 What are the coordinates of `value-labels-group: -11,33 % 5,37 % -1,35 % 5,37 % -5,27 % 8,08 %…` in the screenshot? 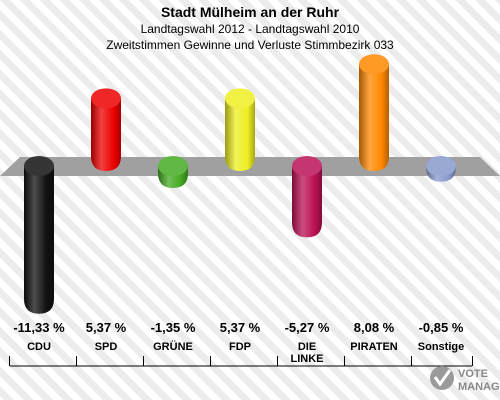 It's located at (238, 327).